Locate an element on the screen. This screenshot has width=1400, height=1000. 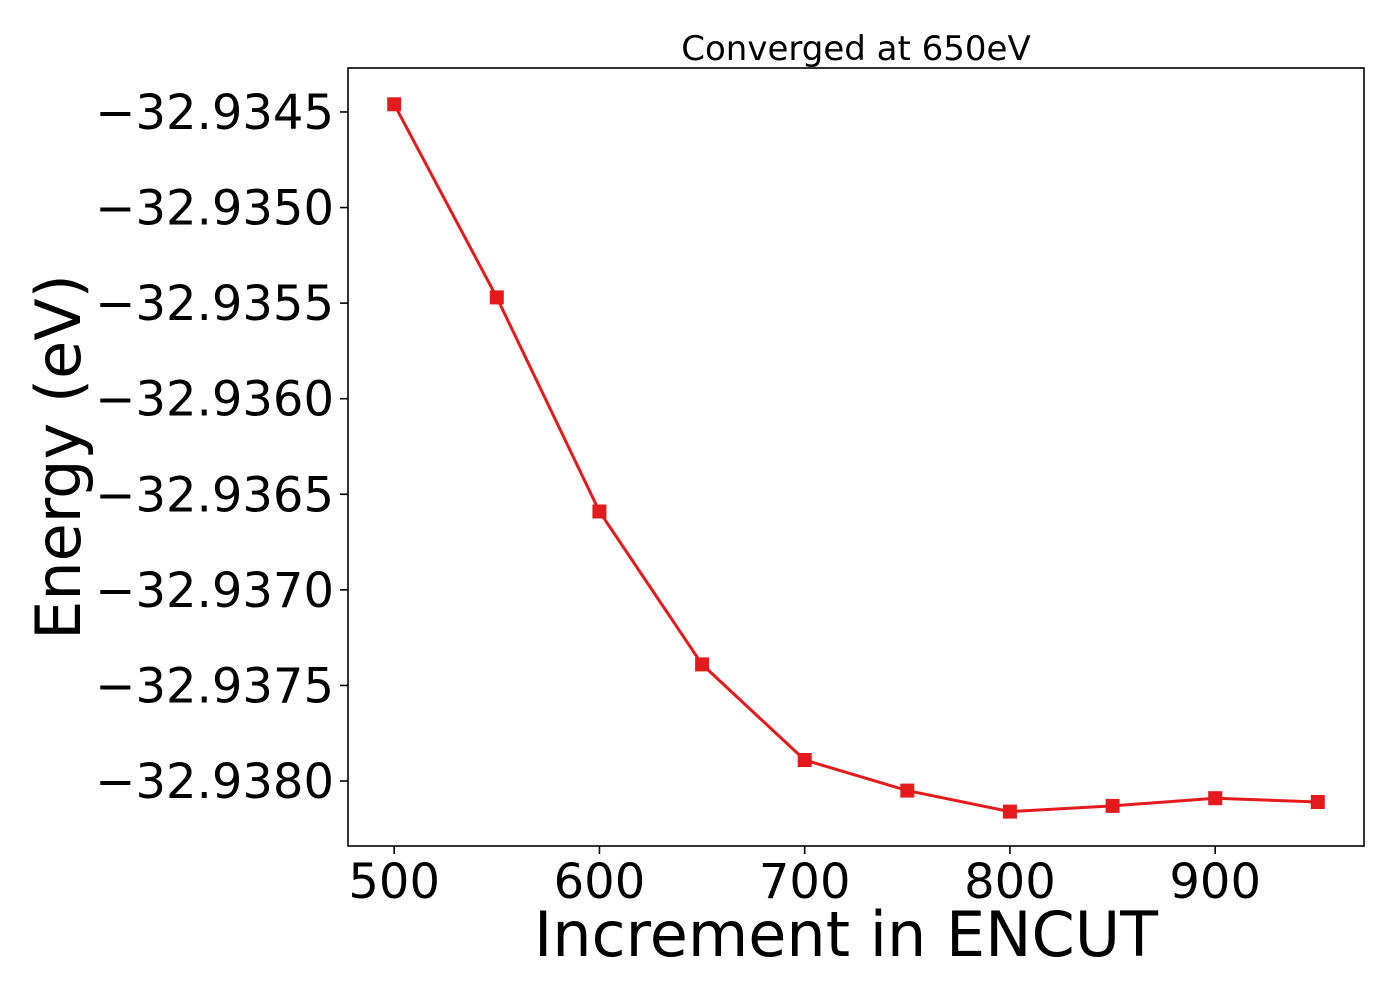
chart-title: Converged at 650eV is located at coordinates (855, 49).